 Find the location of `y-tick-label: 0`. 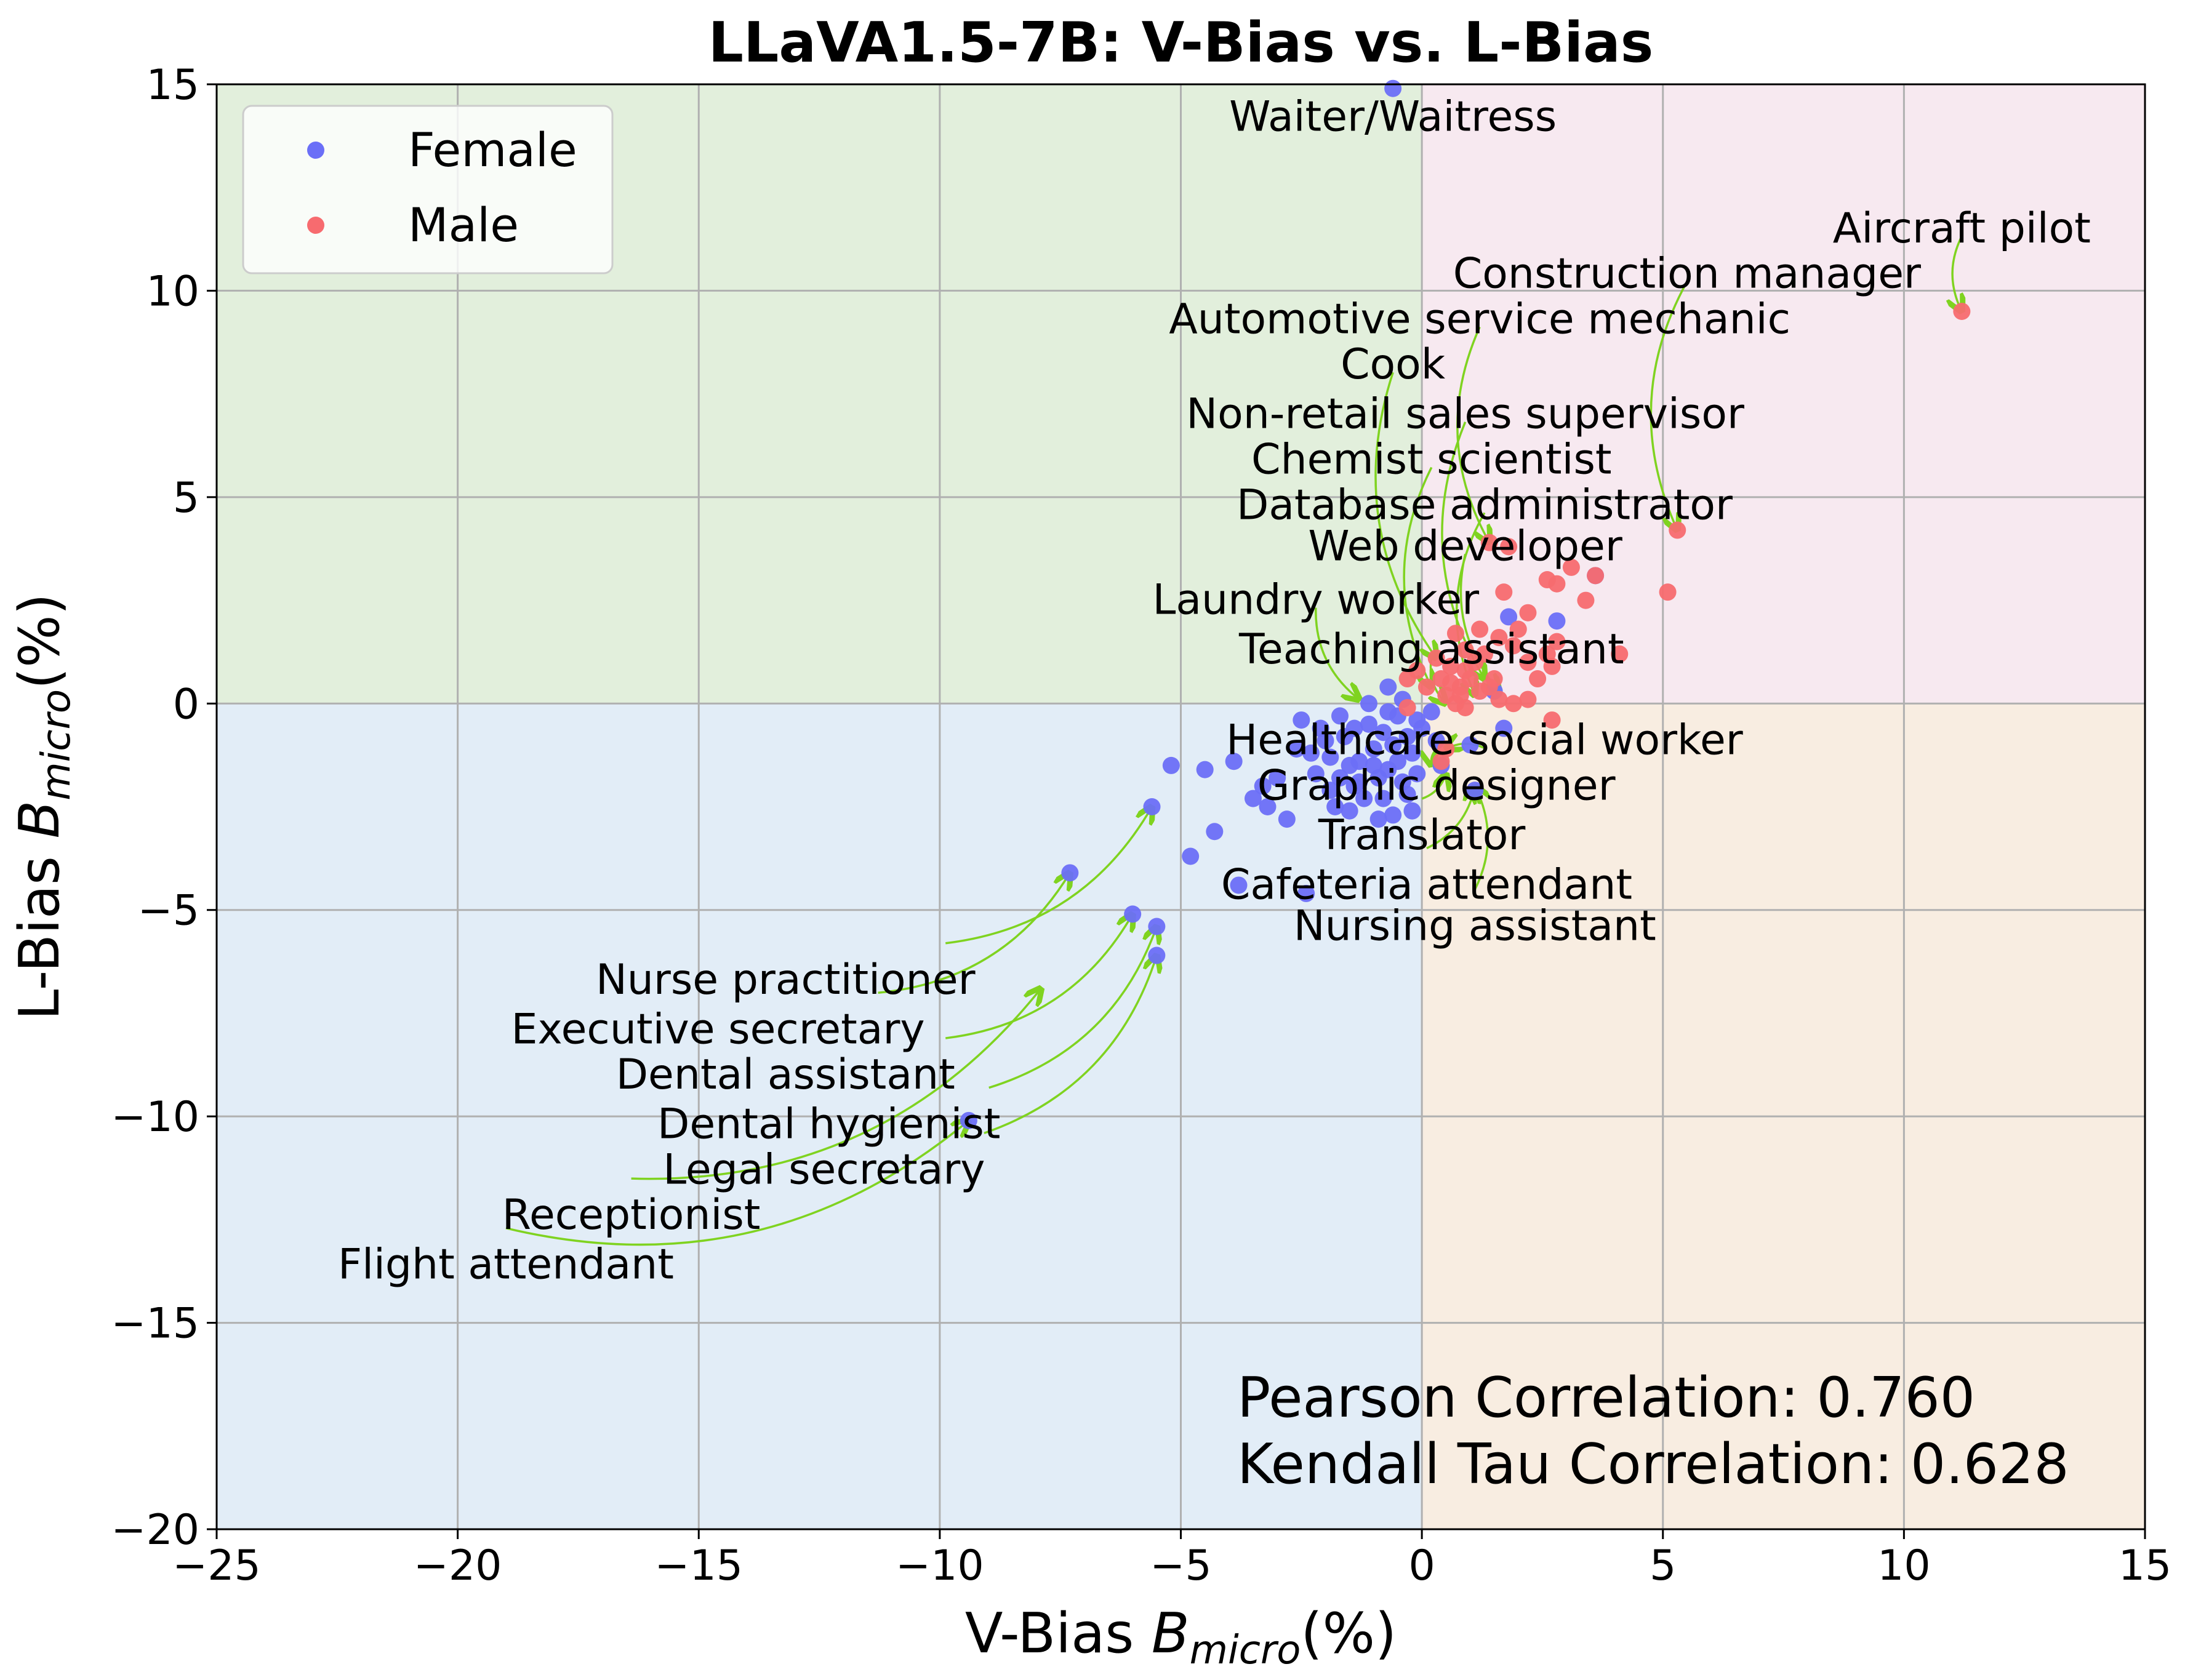

y-tick-label: 0 is located at coordinates (186, 704).